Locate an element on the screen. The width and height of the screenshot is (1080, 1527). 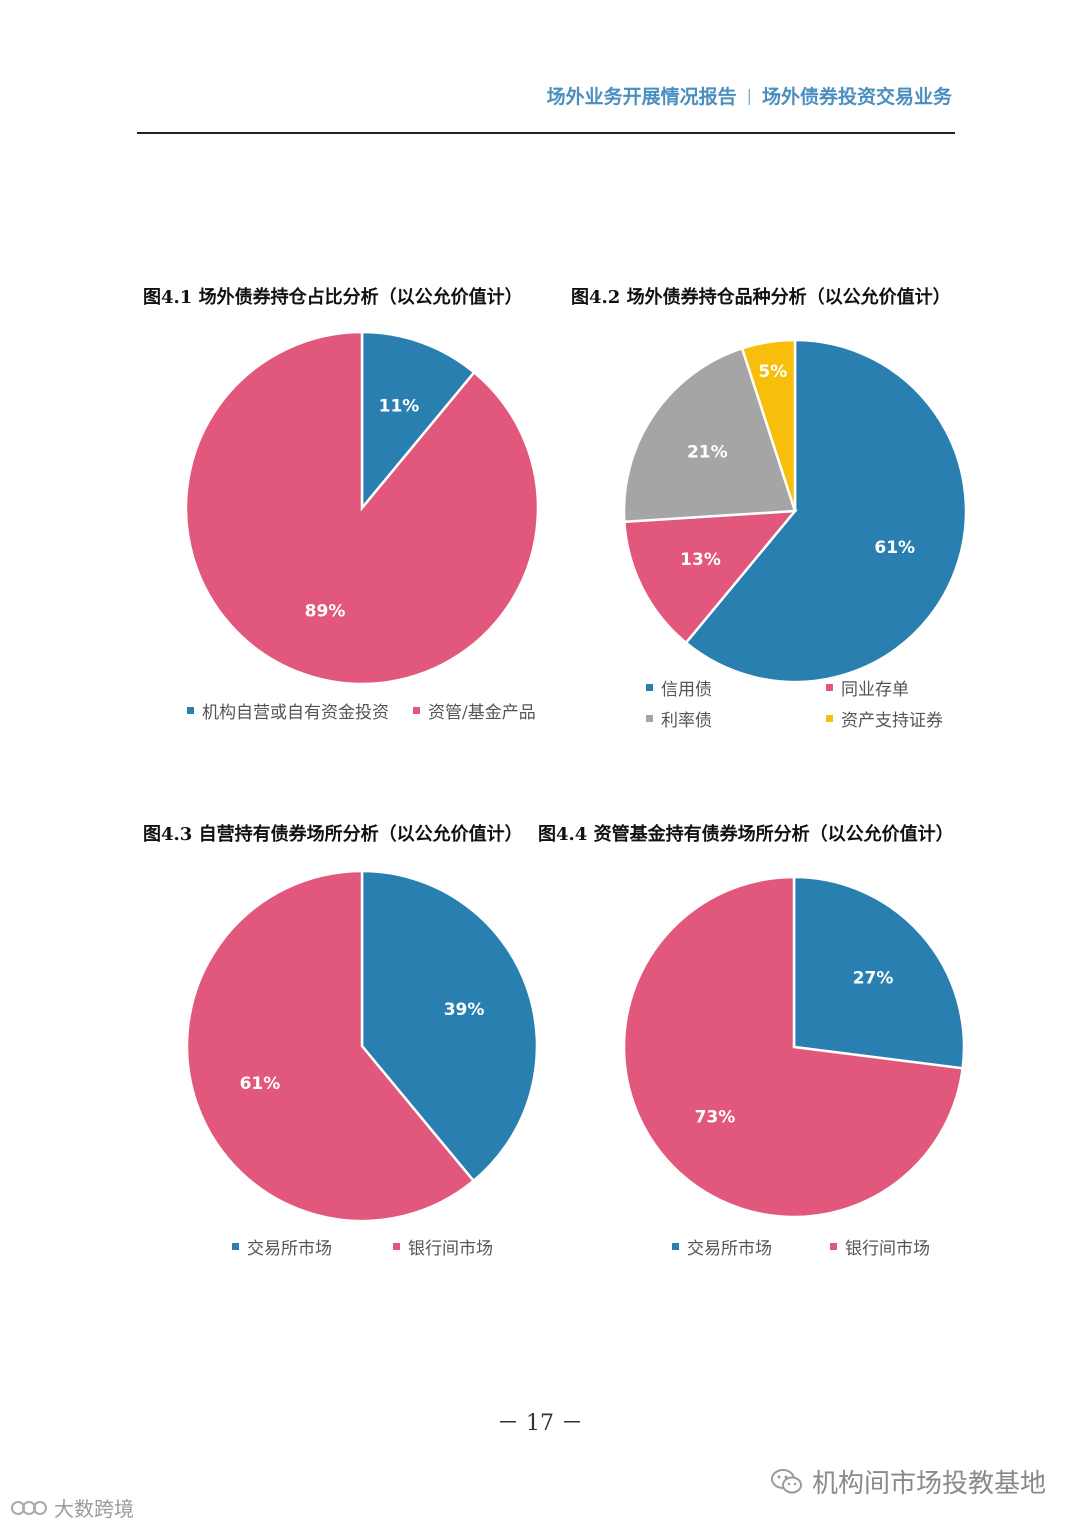
chart-title-4-2: 图4.2 场外债券持仓品种分析（以公允价值计） is located at coordinates (761, 297).